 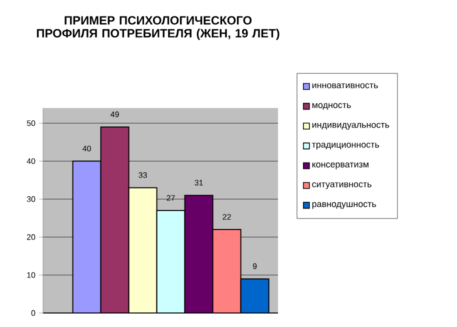 I want to click on legend-label: модность, so click(x=331, y=106).